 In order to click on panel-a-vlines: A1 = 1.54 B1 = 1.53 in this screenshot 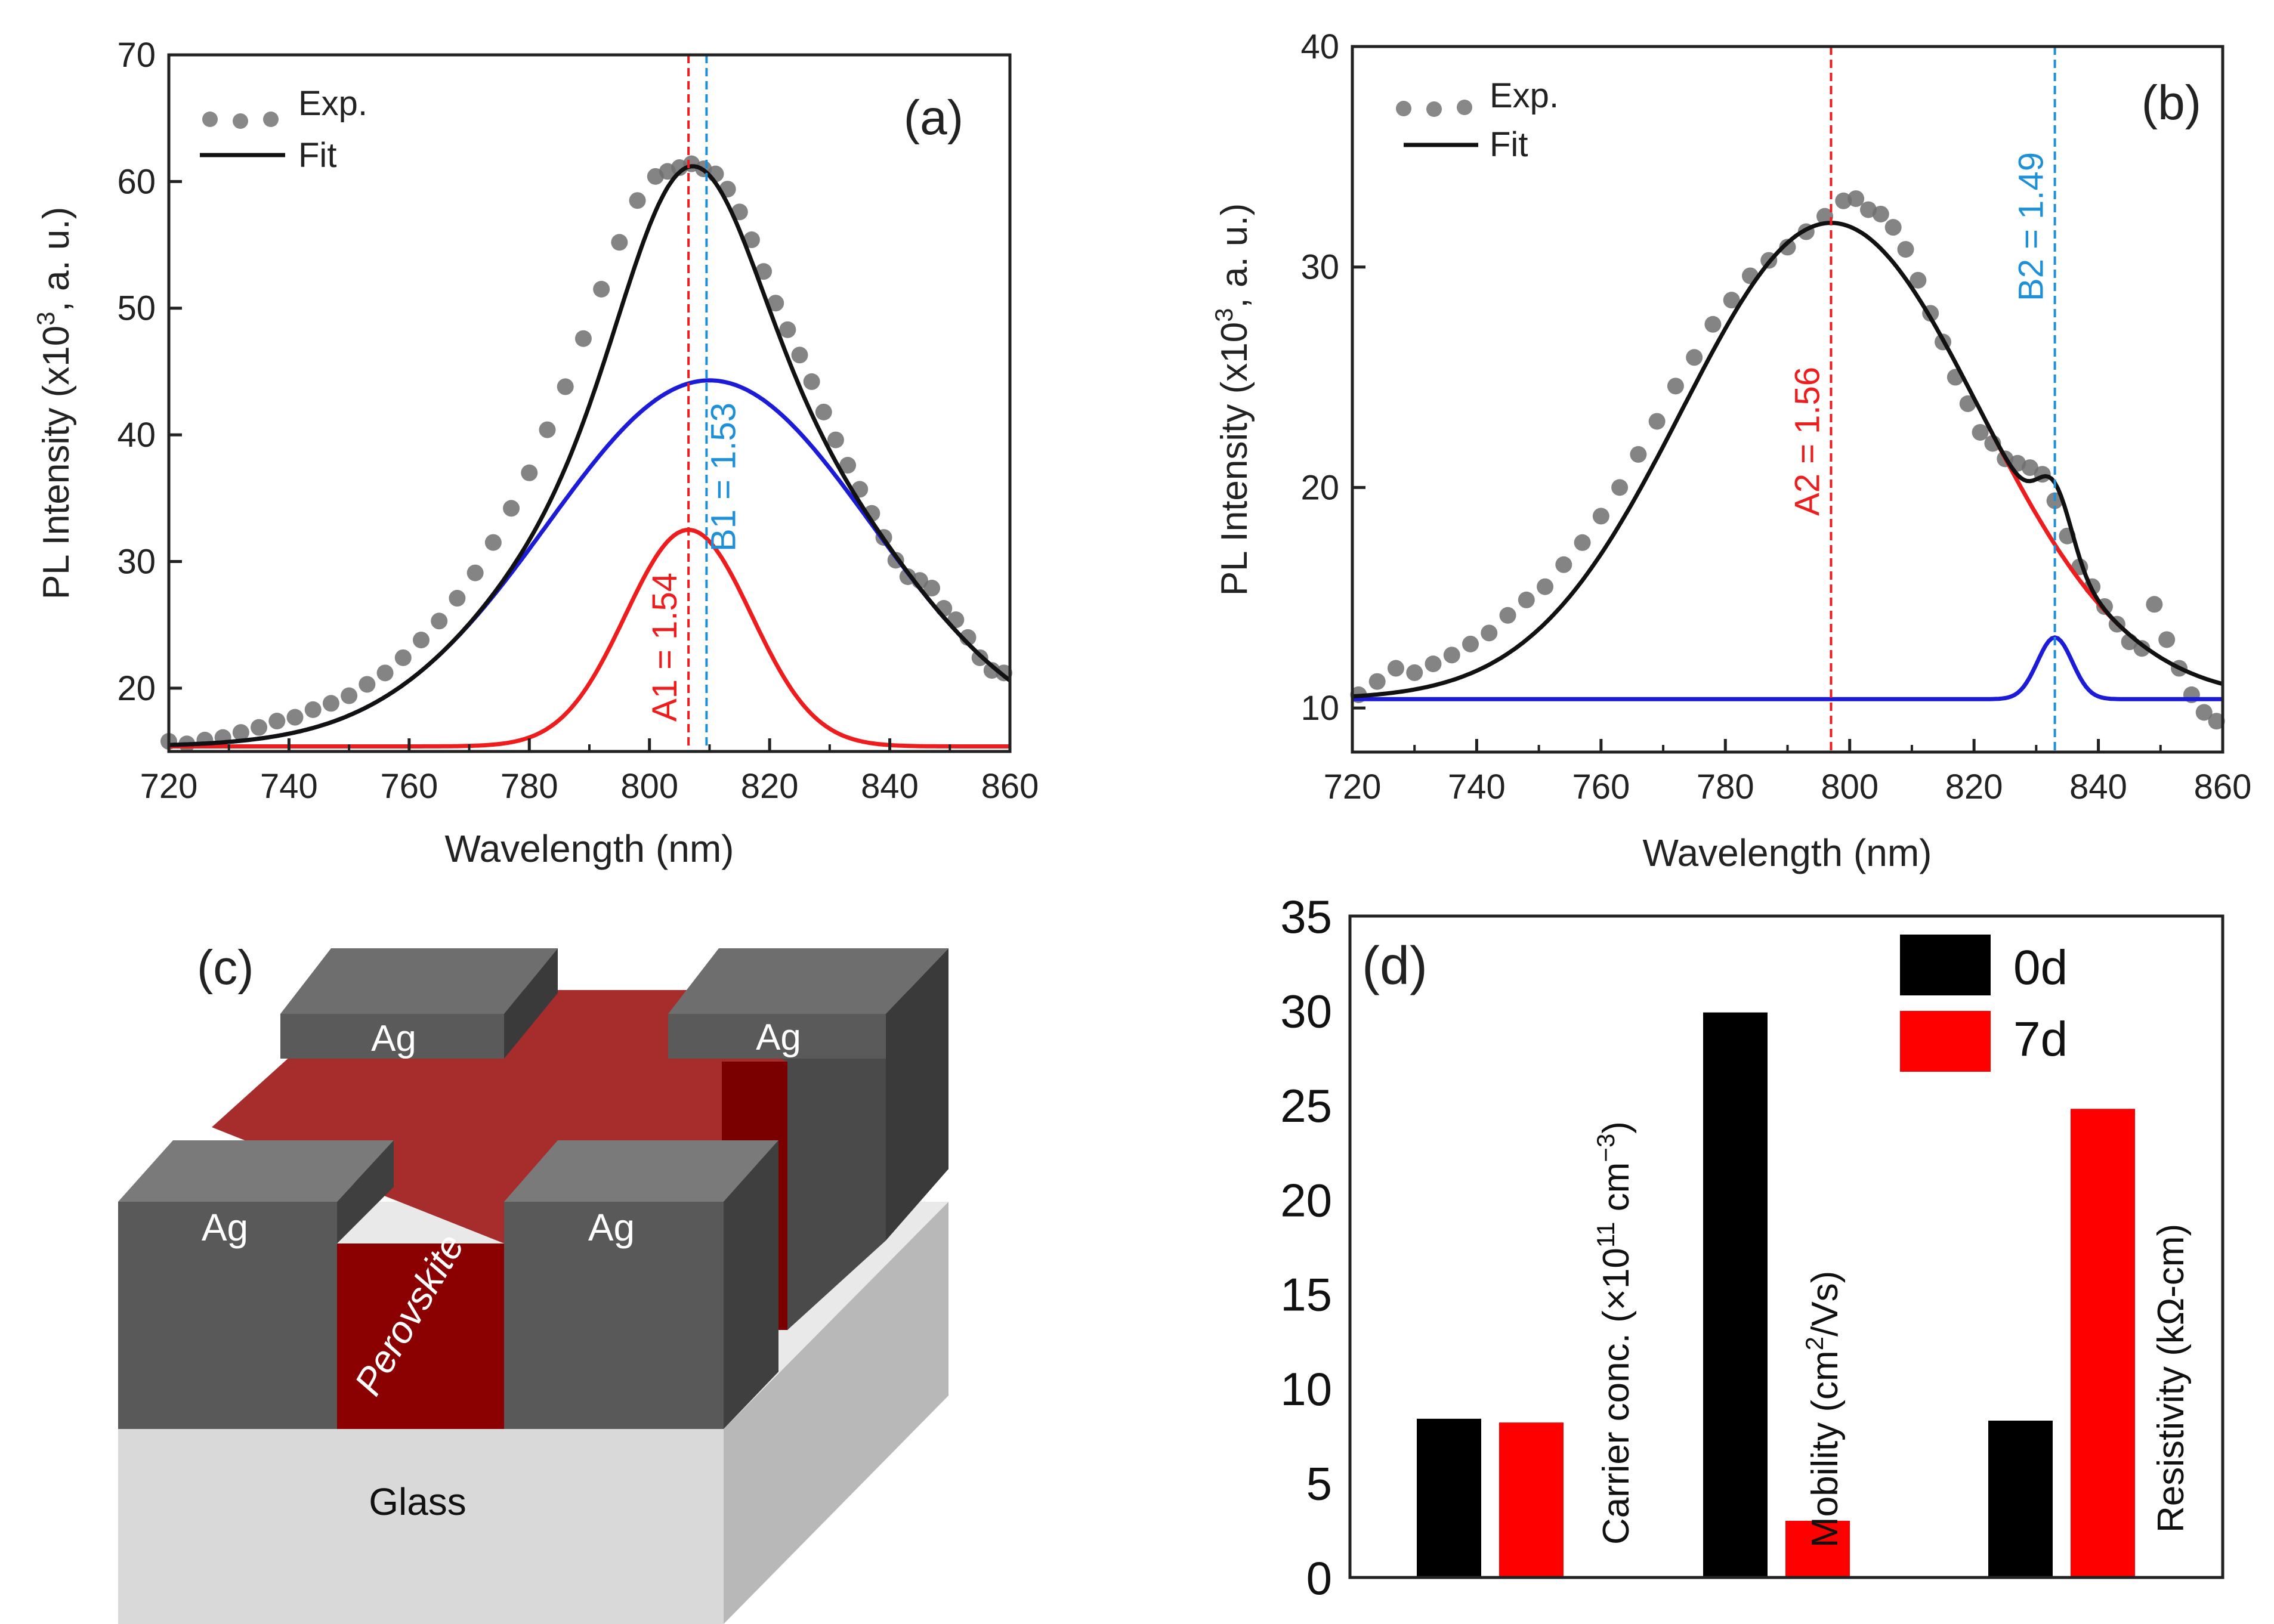, I will do `click(694, 403)`.